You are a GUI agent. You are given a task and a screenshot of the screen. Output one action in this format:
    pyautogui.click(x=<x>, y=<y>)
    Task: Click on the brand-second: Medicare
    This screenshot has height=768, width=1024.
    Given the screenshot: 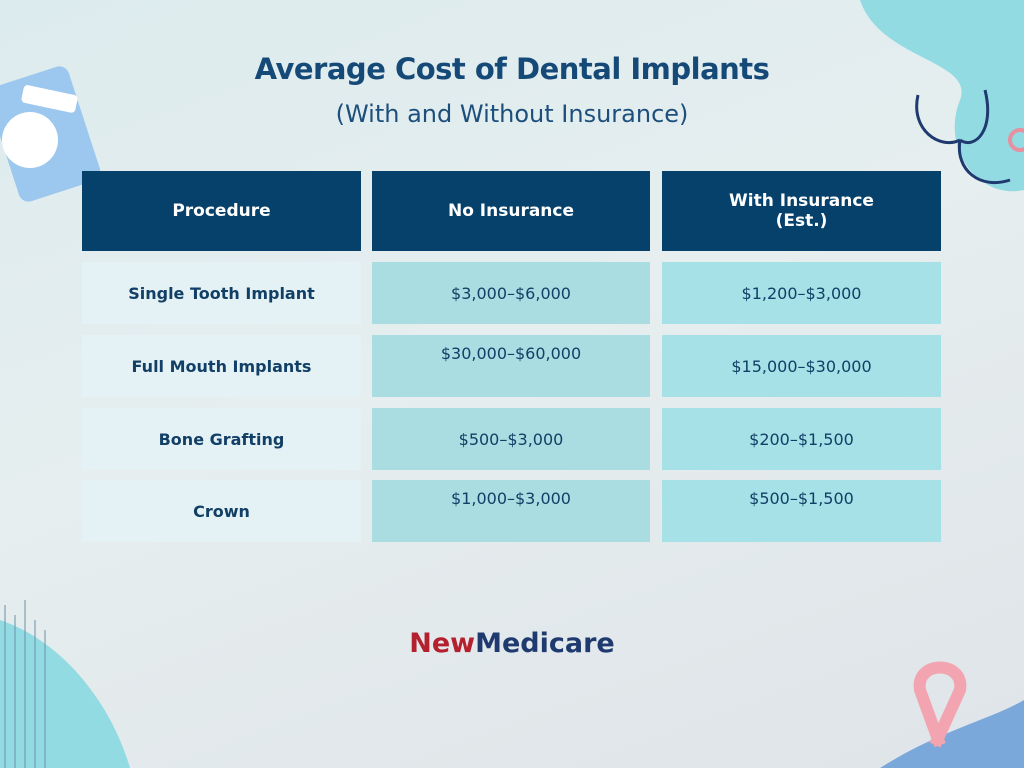 What is the action you would take?
    pyautogui.click(x=545, y=643)
    